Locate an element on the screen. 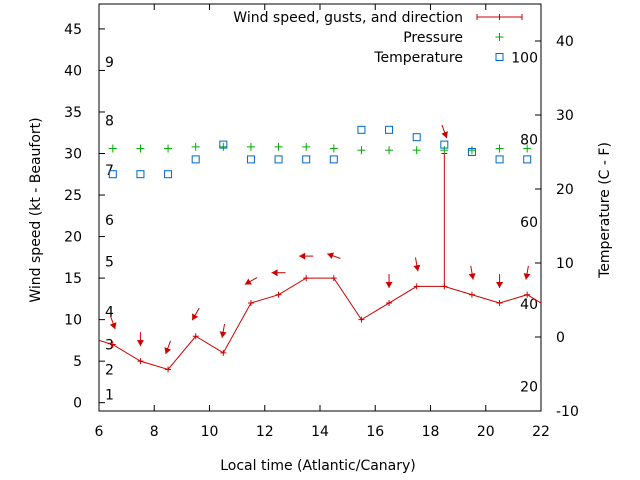 The height and width of the screenshot is (480, 640). beaufort-label: 2 is located at coordinates (109, 370).